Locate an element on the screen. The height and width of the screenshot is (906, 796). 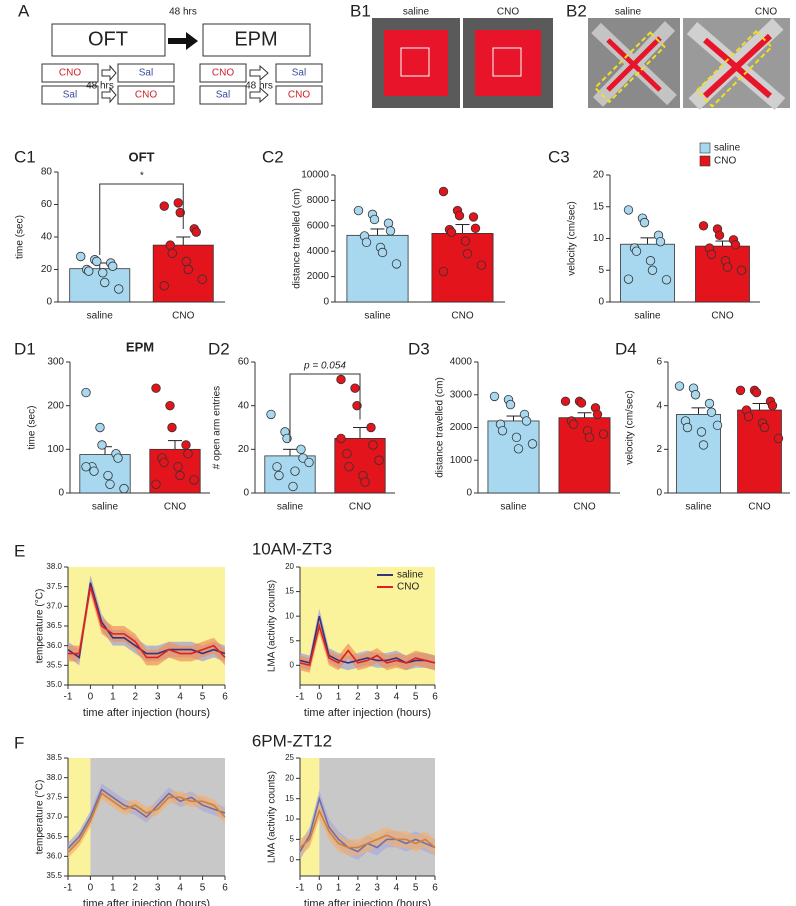
y-axis-label: time (sec) is located at coordinates (32, 428).